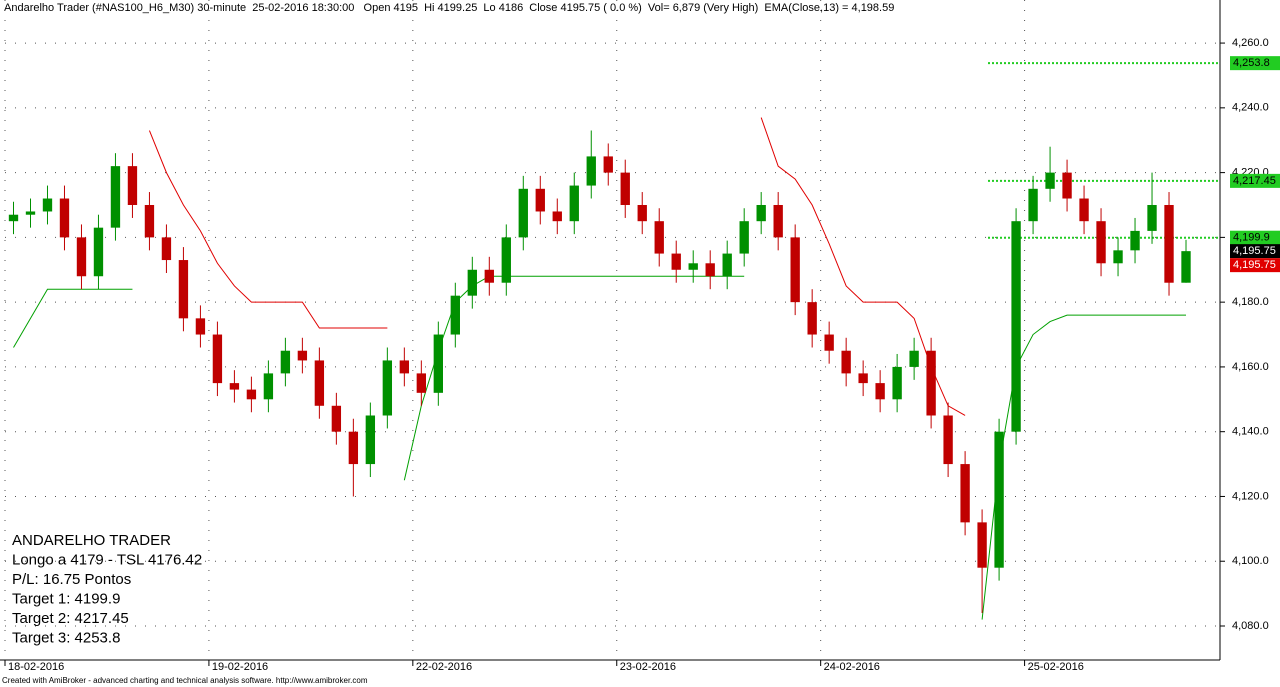  What do you see at coordinates (1250, 626) in the screenshot?
I see `y-tick-label: 4,080.0` at bounding box center [1250, 626].